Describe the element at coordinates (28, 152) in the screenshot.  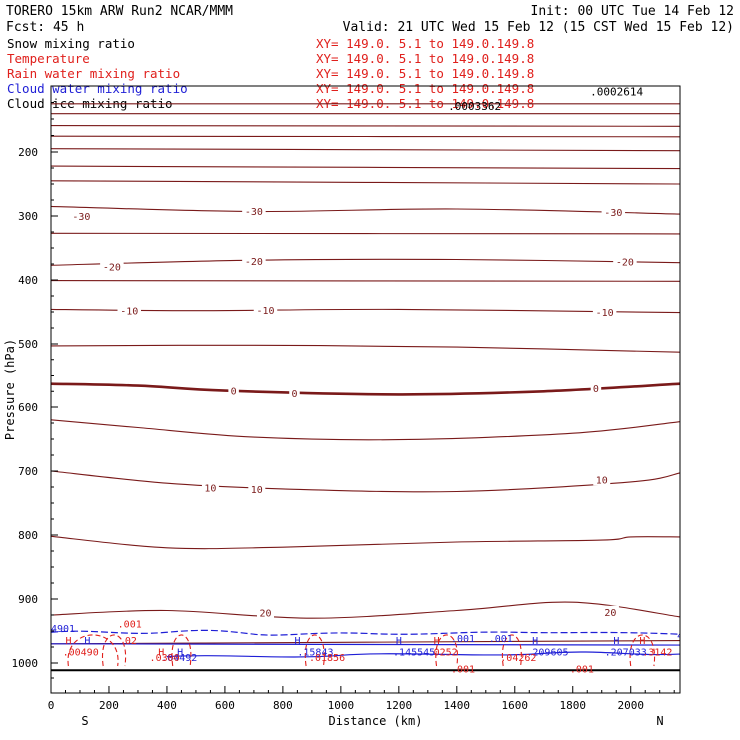
I see `y-tick-label: 200` at that location.